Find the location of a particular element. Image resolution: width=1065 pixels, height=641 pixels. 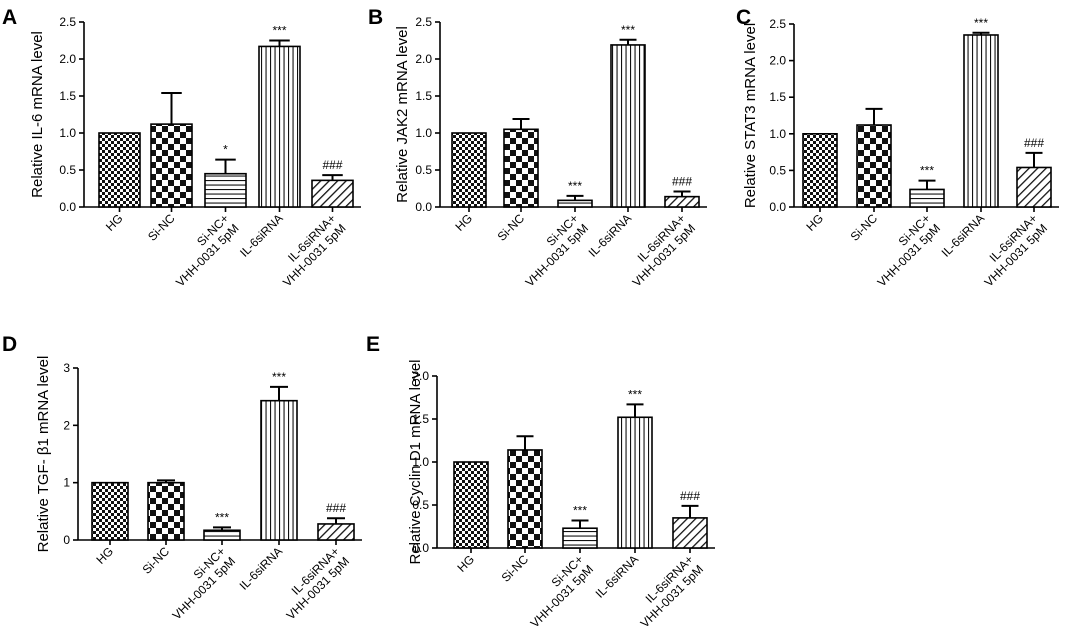

panel-letter: A is located at coordinates (9, 17).